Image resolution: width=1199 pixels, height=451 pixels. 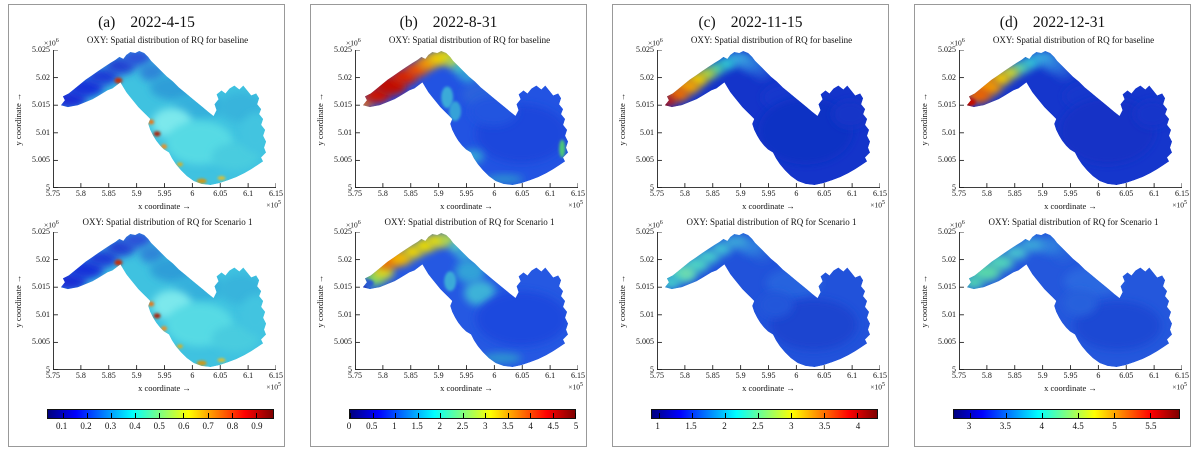 I want to click on colorbar: 0.1 0.2 0.3 0.4 0.5 0.6 0.7 0.8 0.9, so click(x=160, y=421).